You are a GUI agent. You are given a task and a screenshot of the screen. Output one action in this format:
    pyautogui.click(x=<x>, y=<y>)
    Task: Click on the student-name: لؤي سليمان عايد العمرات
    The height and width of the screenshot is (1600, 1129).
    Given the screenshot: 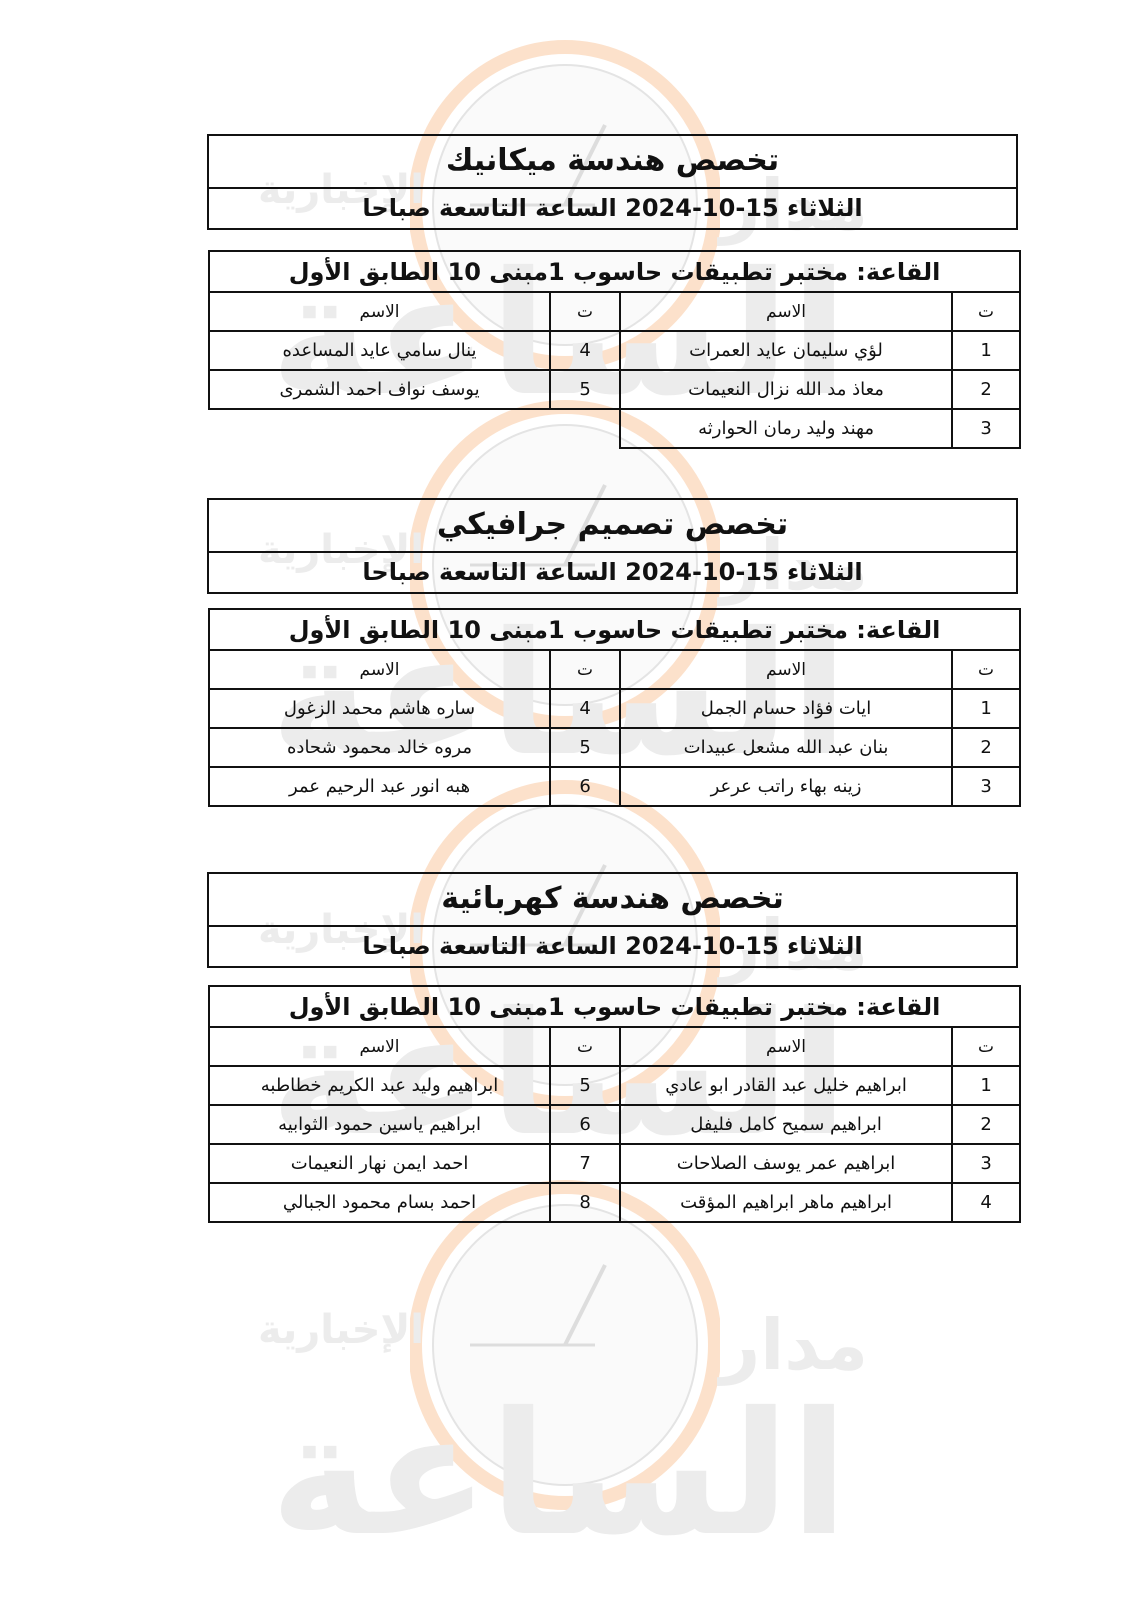 What is the action you would take?
    pyautogui.click(x=786, y=350)
    